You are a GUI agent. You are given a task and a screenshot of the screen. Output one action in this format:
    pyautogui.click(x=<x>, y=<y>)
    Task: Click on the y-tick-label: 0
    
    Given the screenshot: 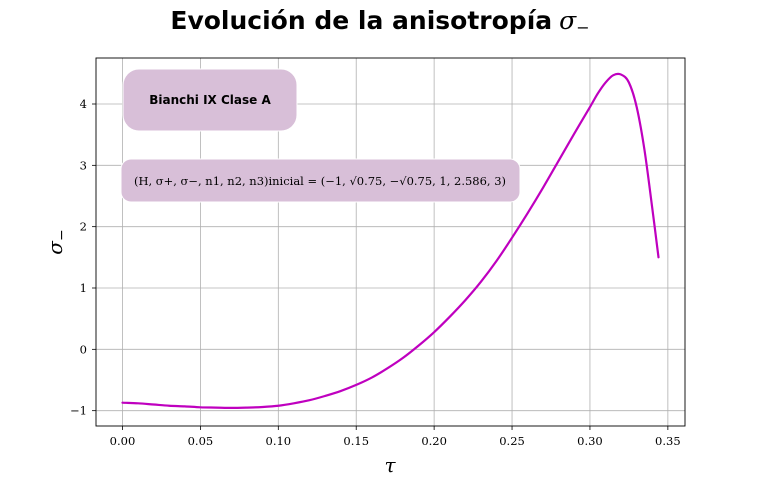 What is the action you would take?
    pyautogui.click(x=83, y=349)
    